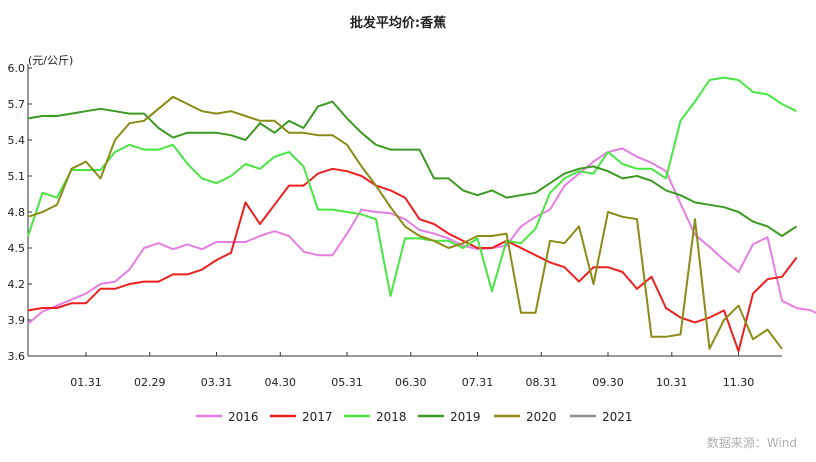 This screenshot has height=462, width=816. Describe the element at coordinates (617, 417) in the screenshot. I see `legend-label-2021: 2021` at that location.